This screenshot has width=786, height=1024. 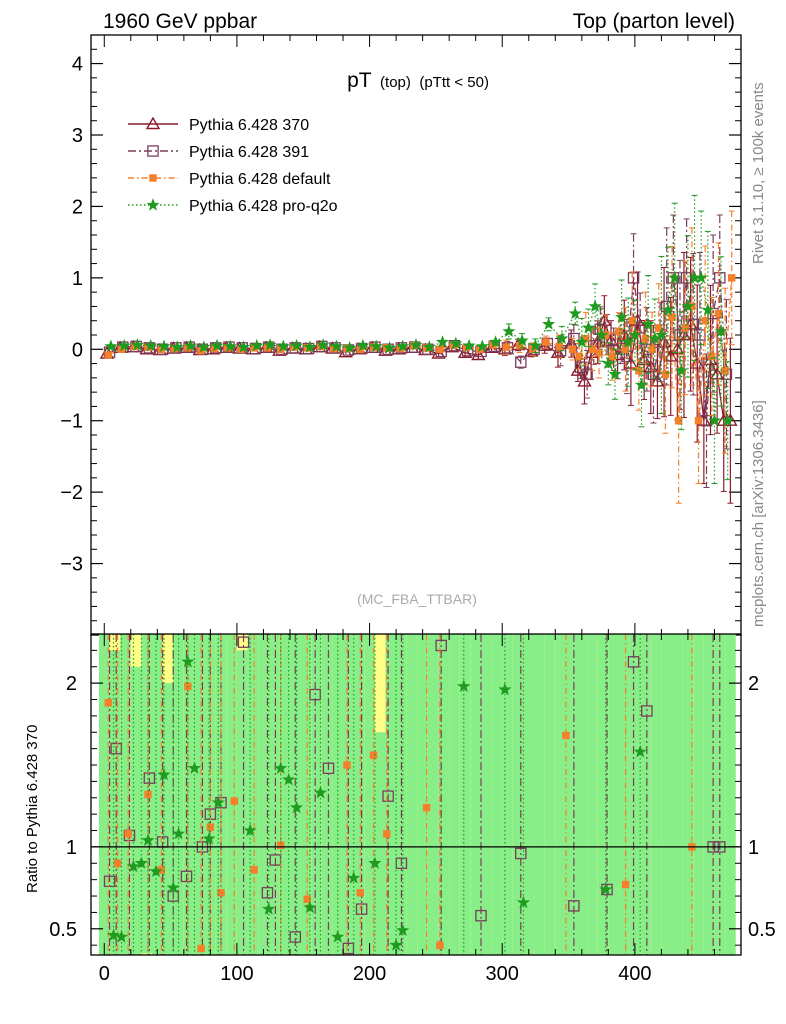 I want to click on header-observable: Top (parton level), so click(x=654, y=21).